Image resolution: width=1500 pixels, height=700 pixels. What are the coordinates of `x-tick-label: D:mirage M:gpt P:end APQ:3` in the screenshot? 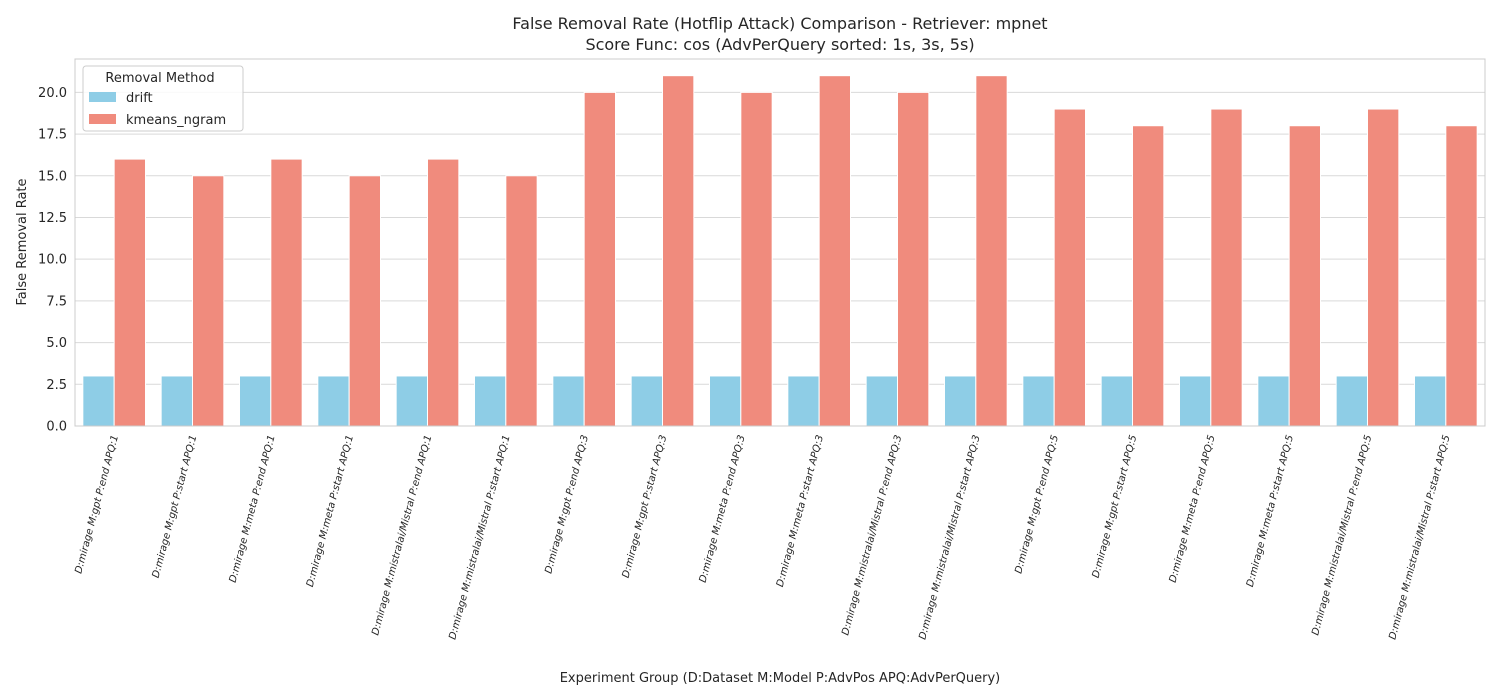 It's located at (567, 504).